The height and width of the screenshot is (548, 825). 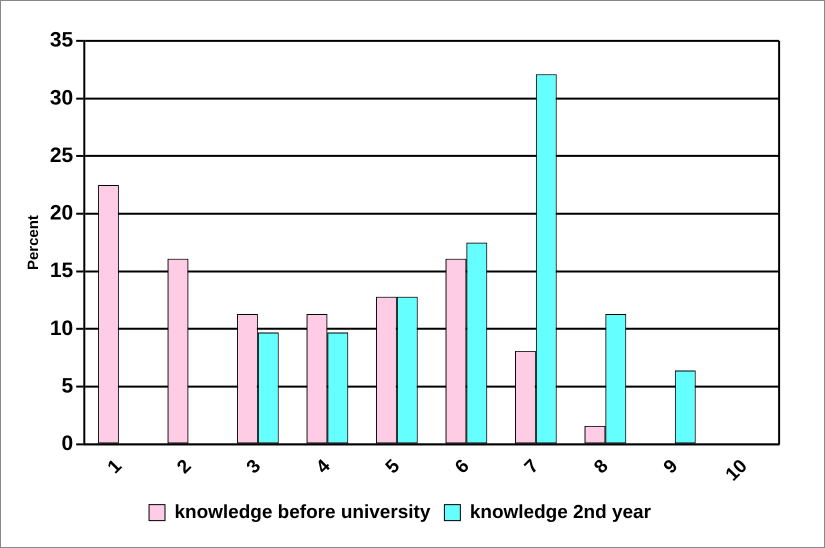 What do you see at coordinates (62, 270) in the screenshot?
I see `y-tick-label: 15` at bounding box center [62, 270].